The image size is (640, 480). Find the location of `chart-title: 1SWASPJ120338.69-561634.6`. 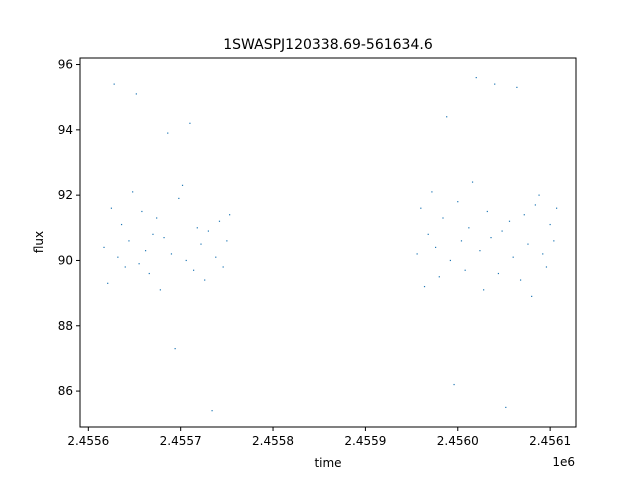

chart-title: 1SWASPJ120338.69-561634.6 is located at coordinates (328, 45).